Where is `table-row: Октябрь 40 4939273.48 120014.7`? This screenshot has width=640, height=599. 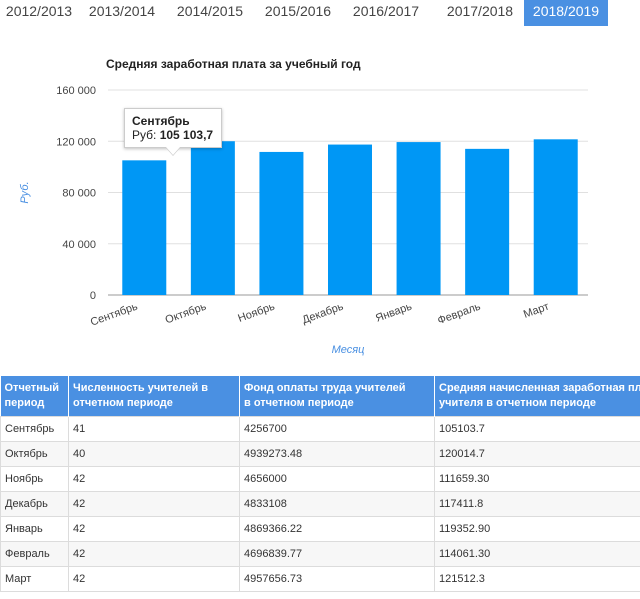
table-row: Октябрь 40 4939273.48 120014.7 is located at coordinates (320, 454).